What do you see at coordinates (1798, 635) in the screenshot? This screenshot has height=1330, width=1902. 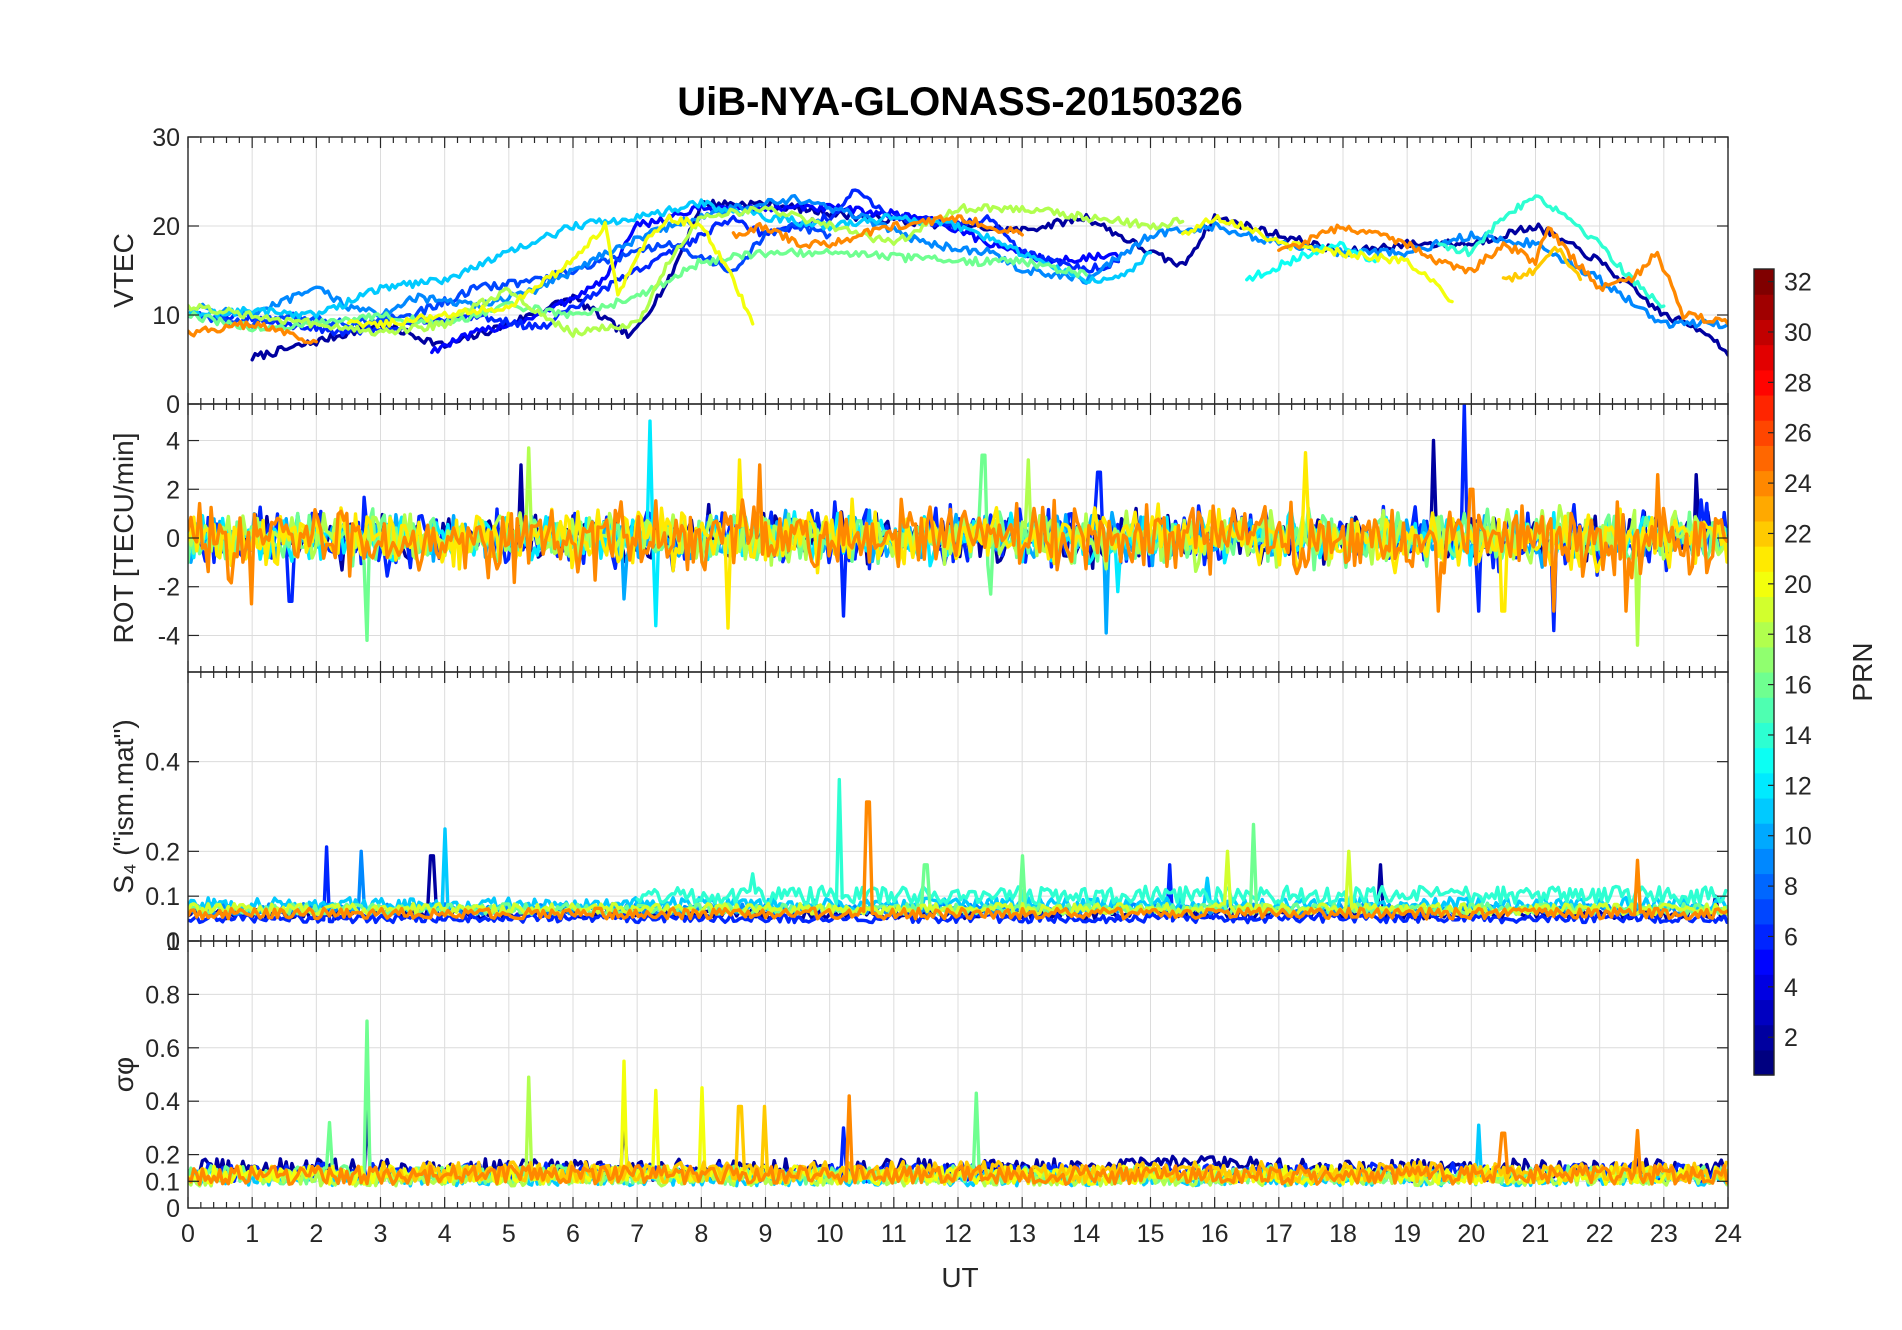 I see `colorbar-tick-label: 18` at bounding box center [1798, 635].